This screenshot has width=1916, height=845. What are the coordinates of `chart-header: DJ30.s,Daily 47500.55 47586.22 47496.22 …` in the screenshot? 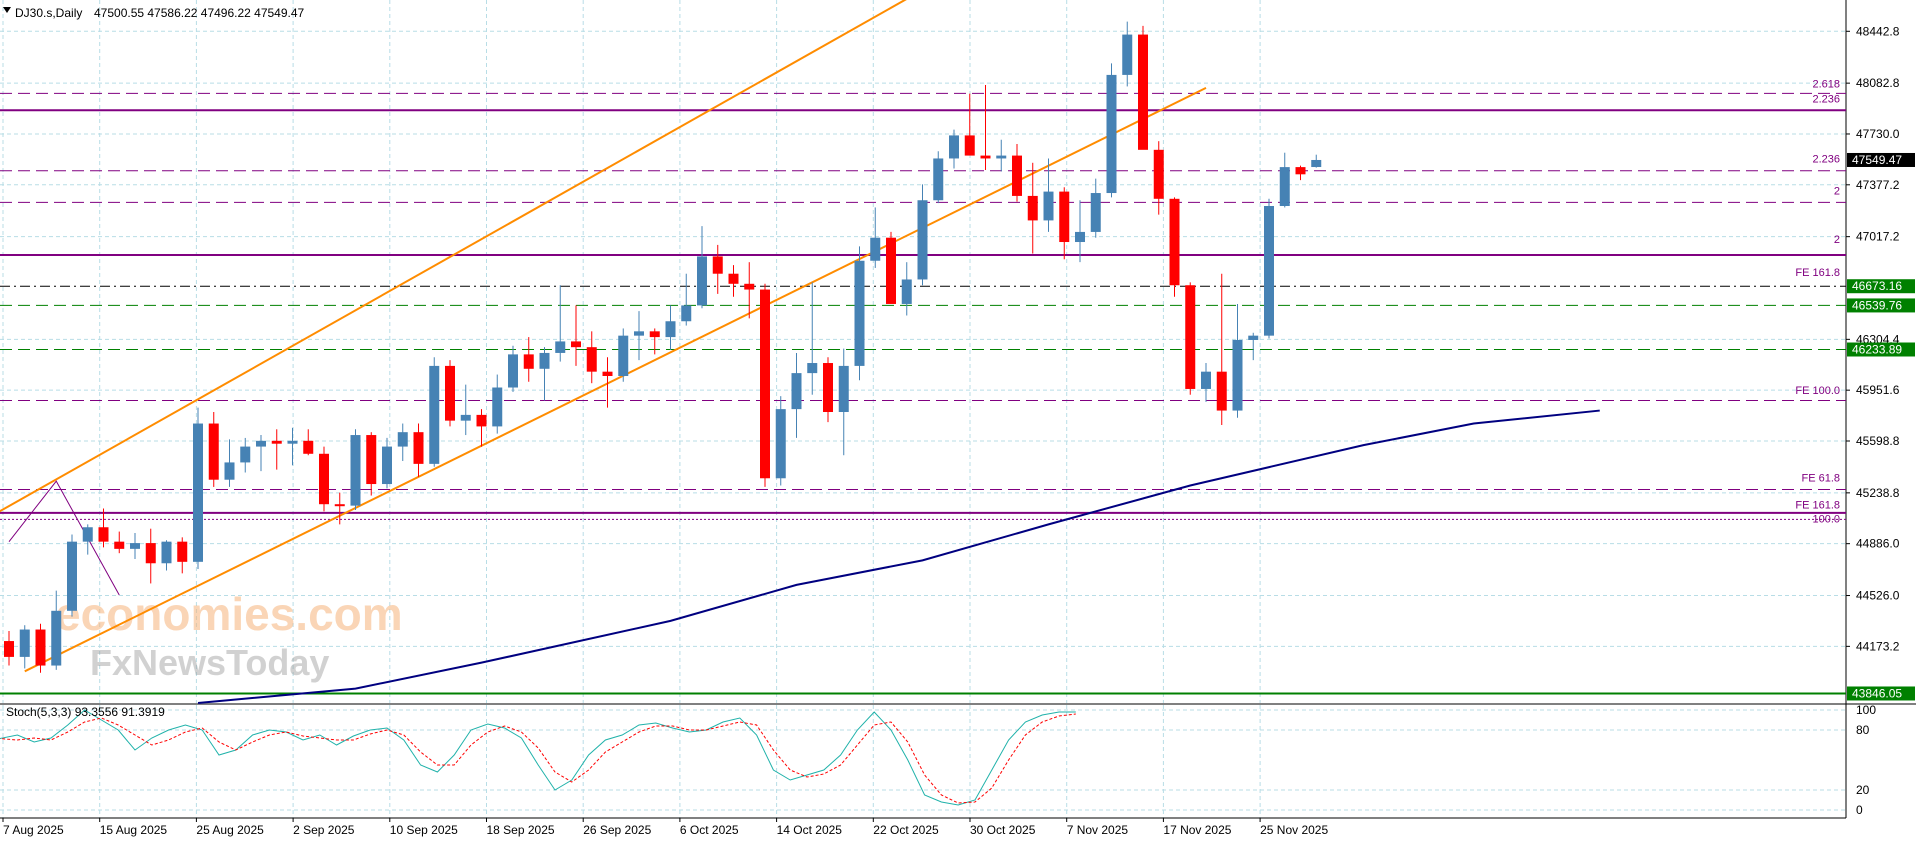 It's located at (154, 13).